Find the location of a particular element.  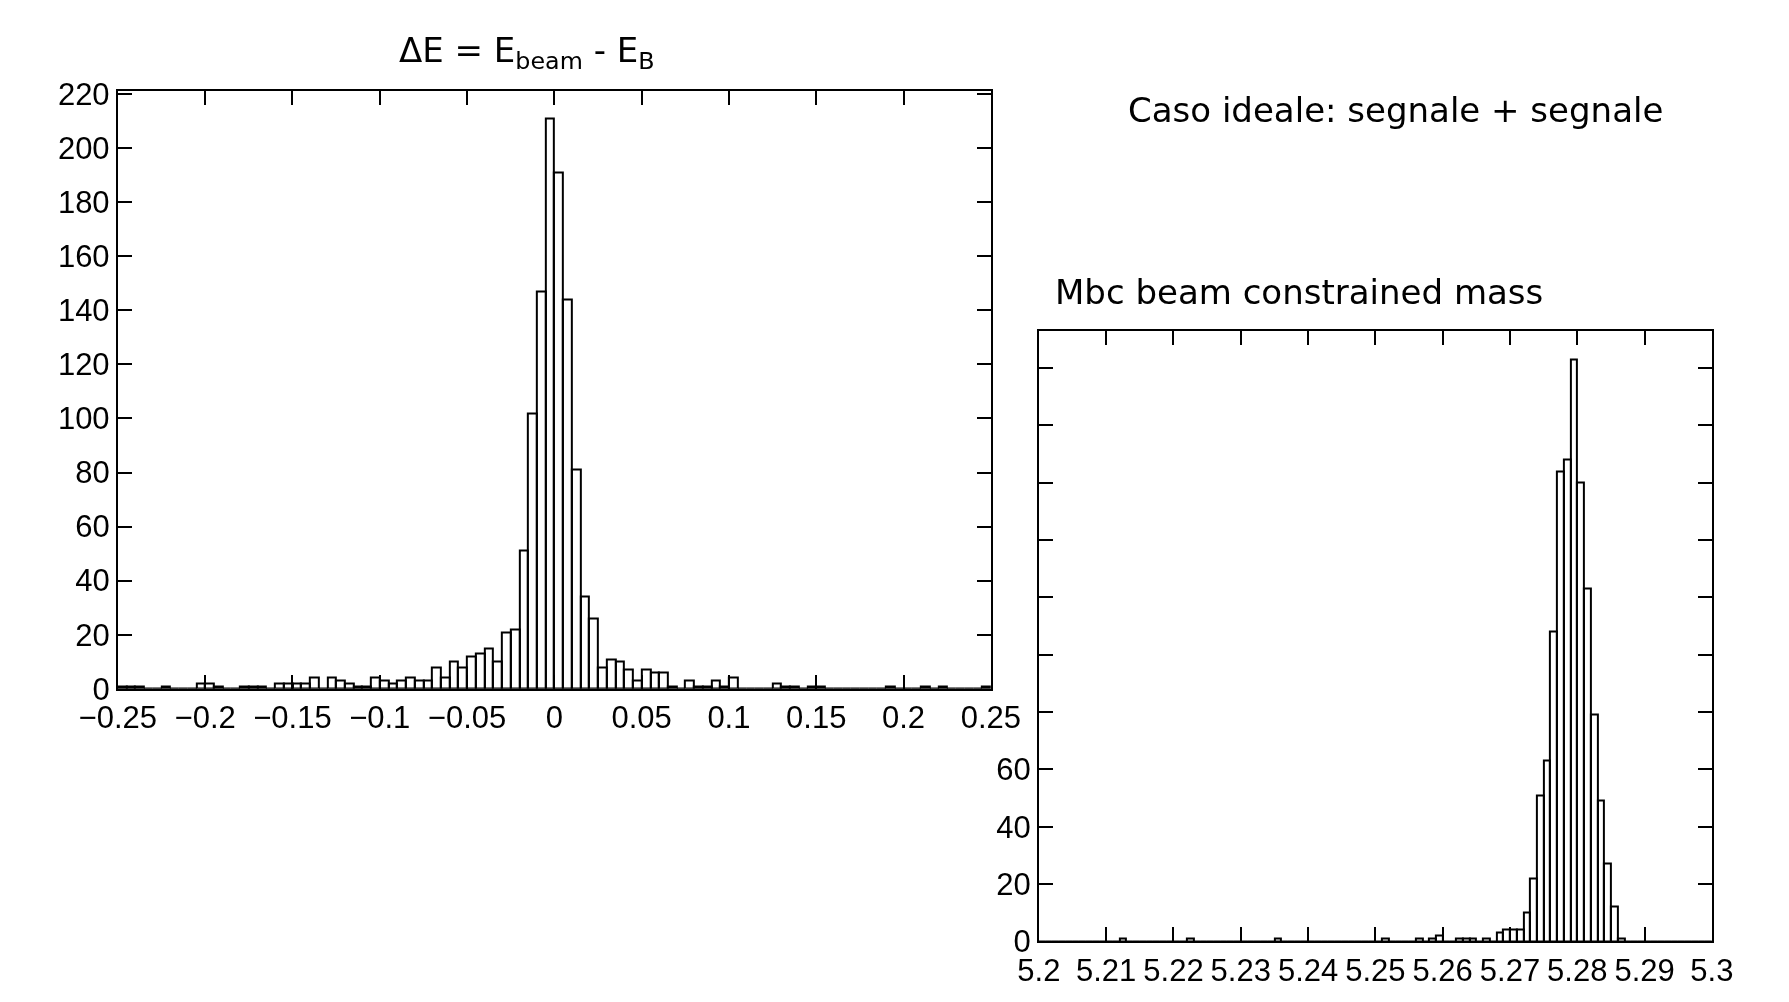

y-tick-label: 80 is located at coordinates (92, 473).